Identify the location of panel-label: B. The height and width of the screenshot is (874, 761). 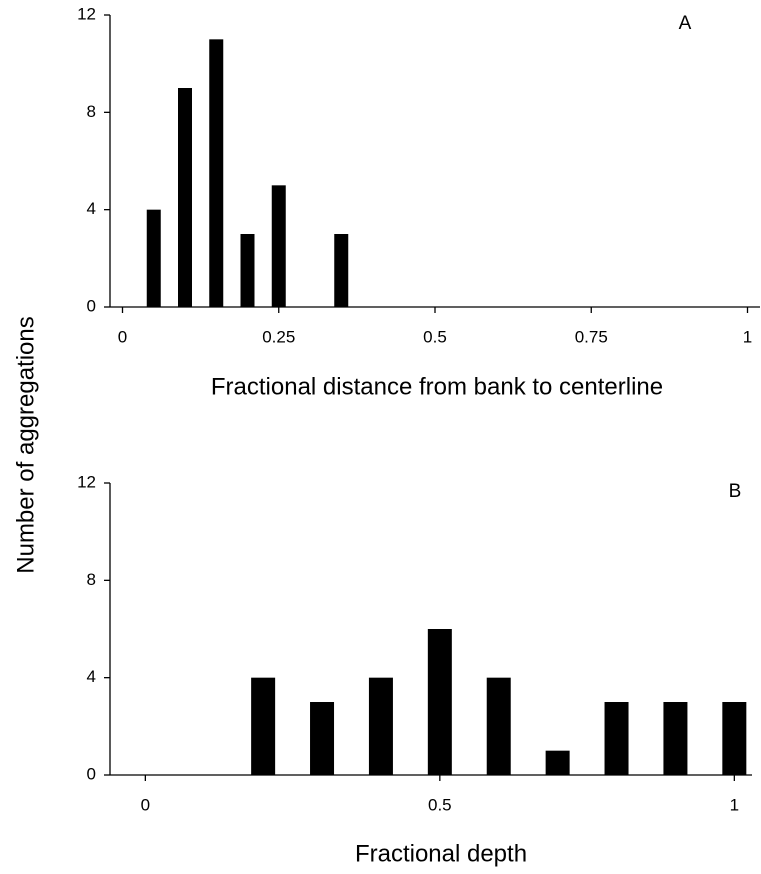
(735, 491).